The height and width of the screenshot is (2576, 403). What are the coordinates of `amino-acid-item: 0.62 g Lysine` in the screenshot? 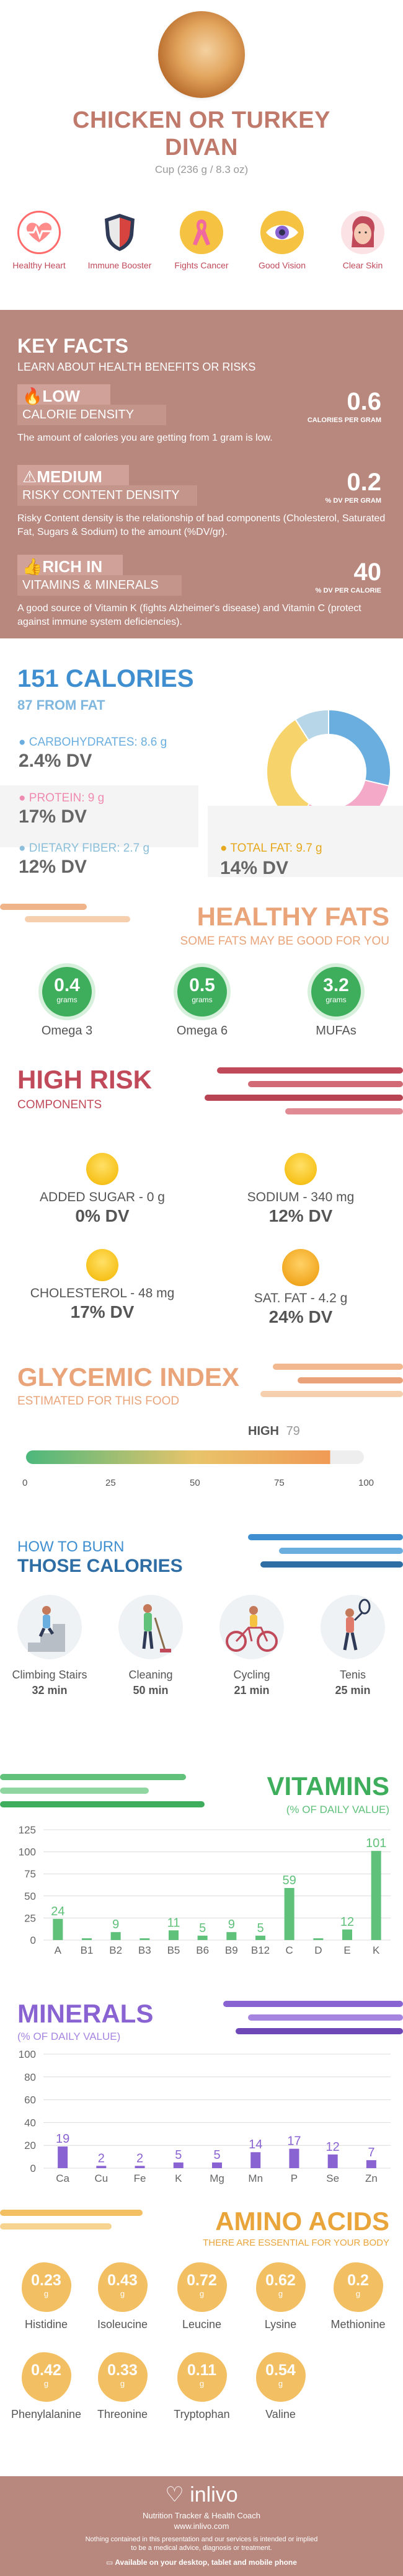 It's located at (280, 2296).